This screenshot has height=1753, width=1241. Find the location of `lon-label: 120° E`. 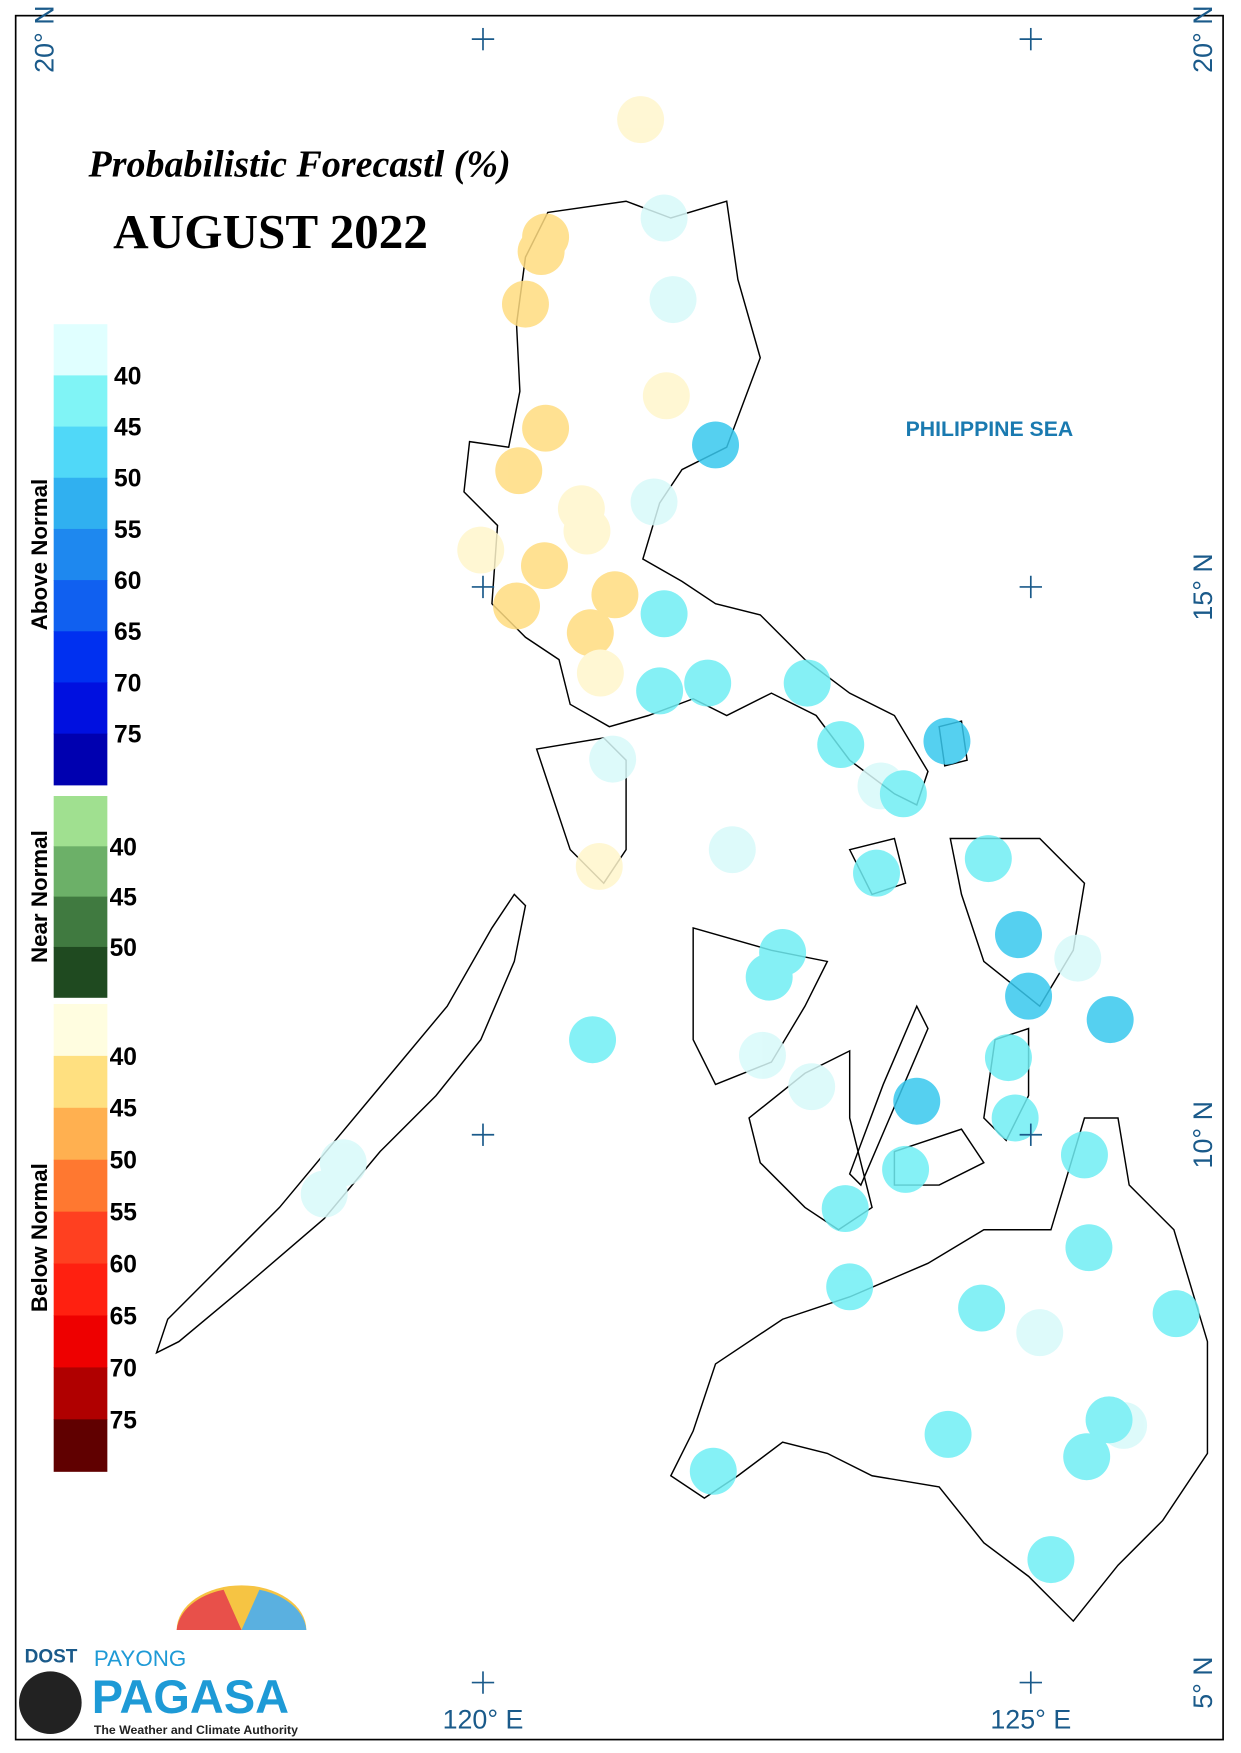

lon-label: 120° E is located at coordinates (483, 1719).